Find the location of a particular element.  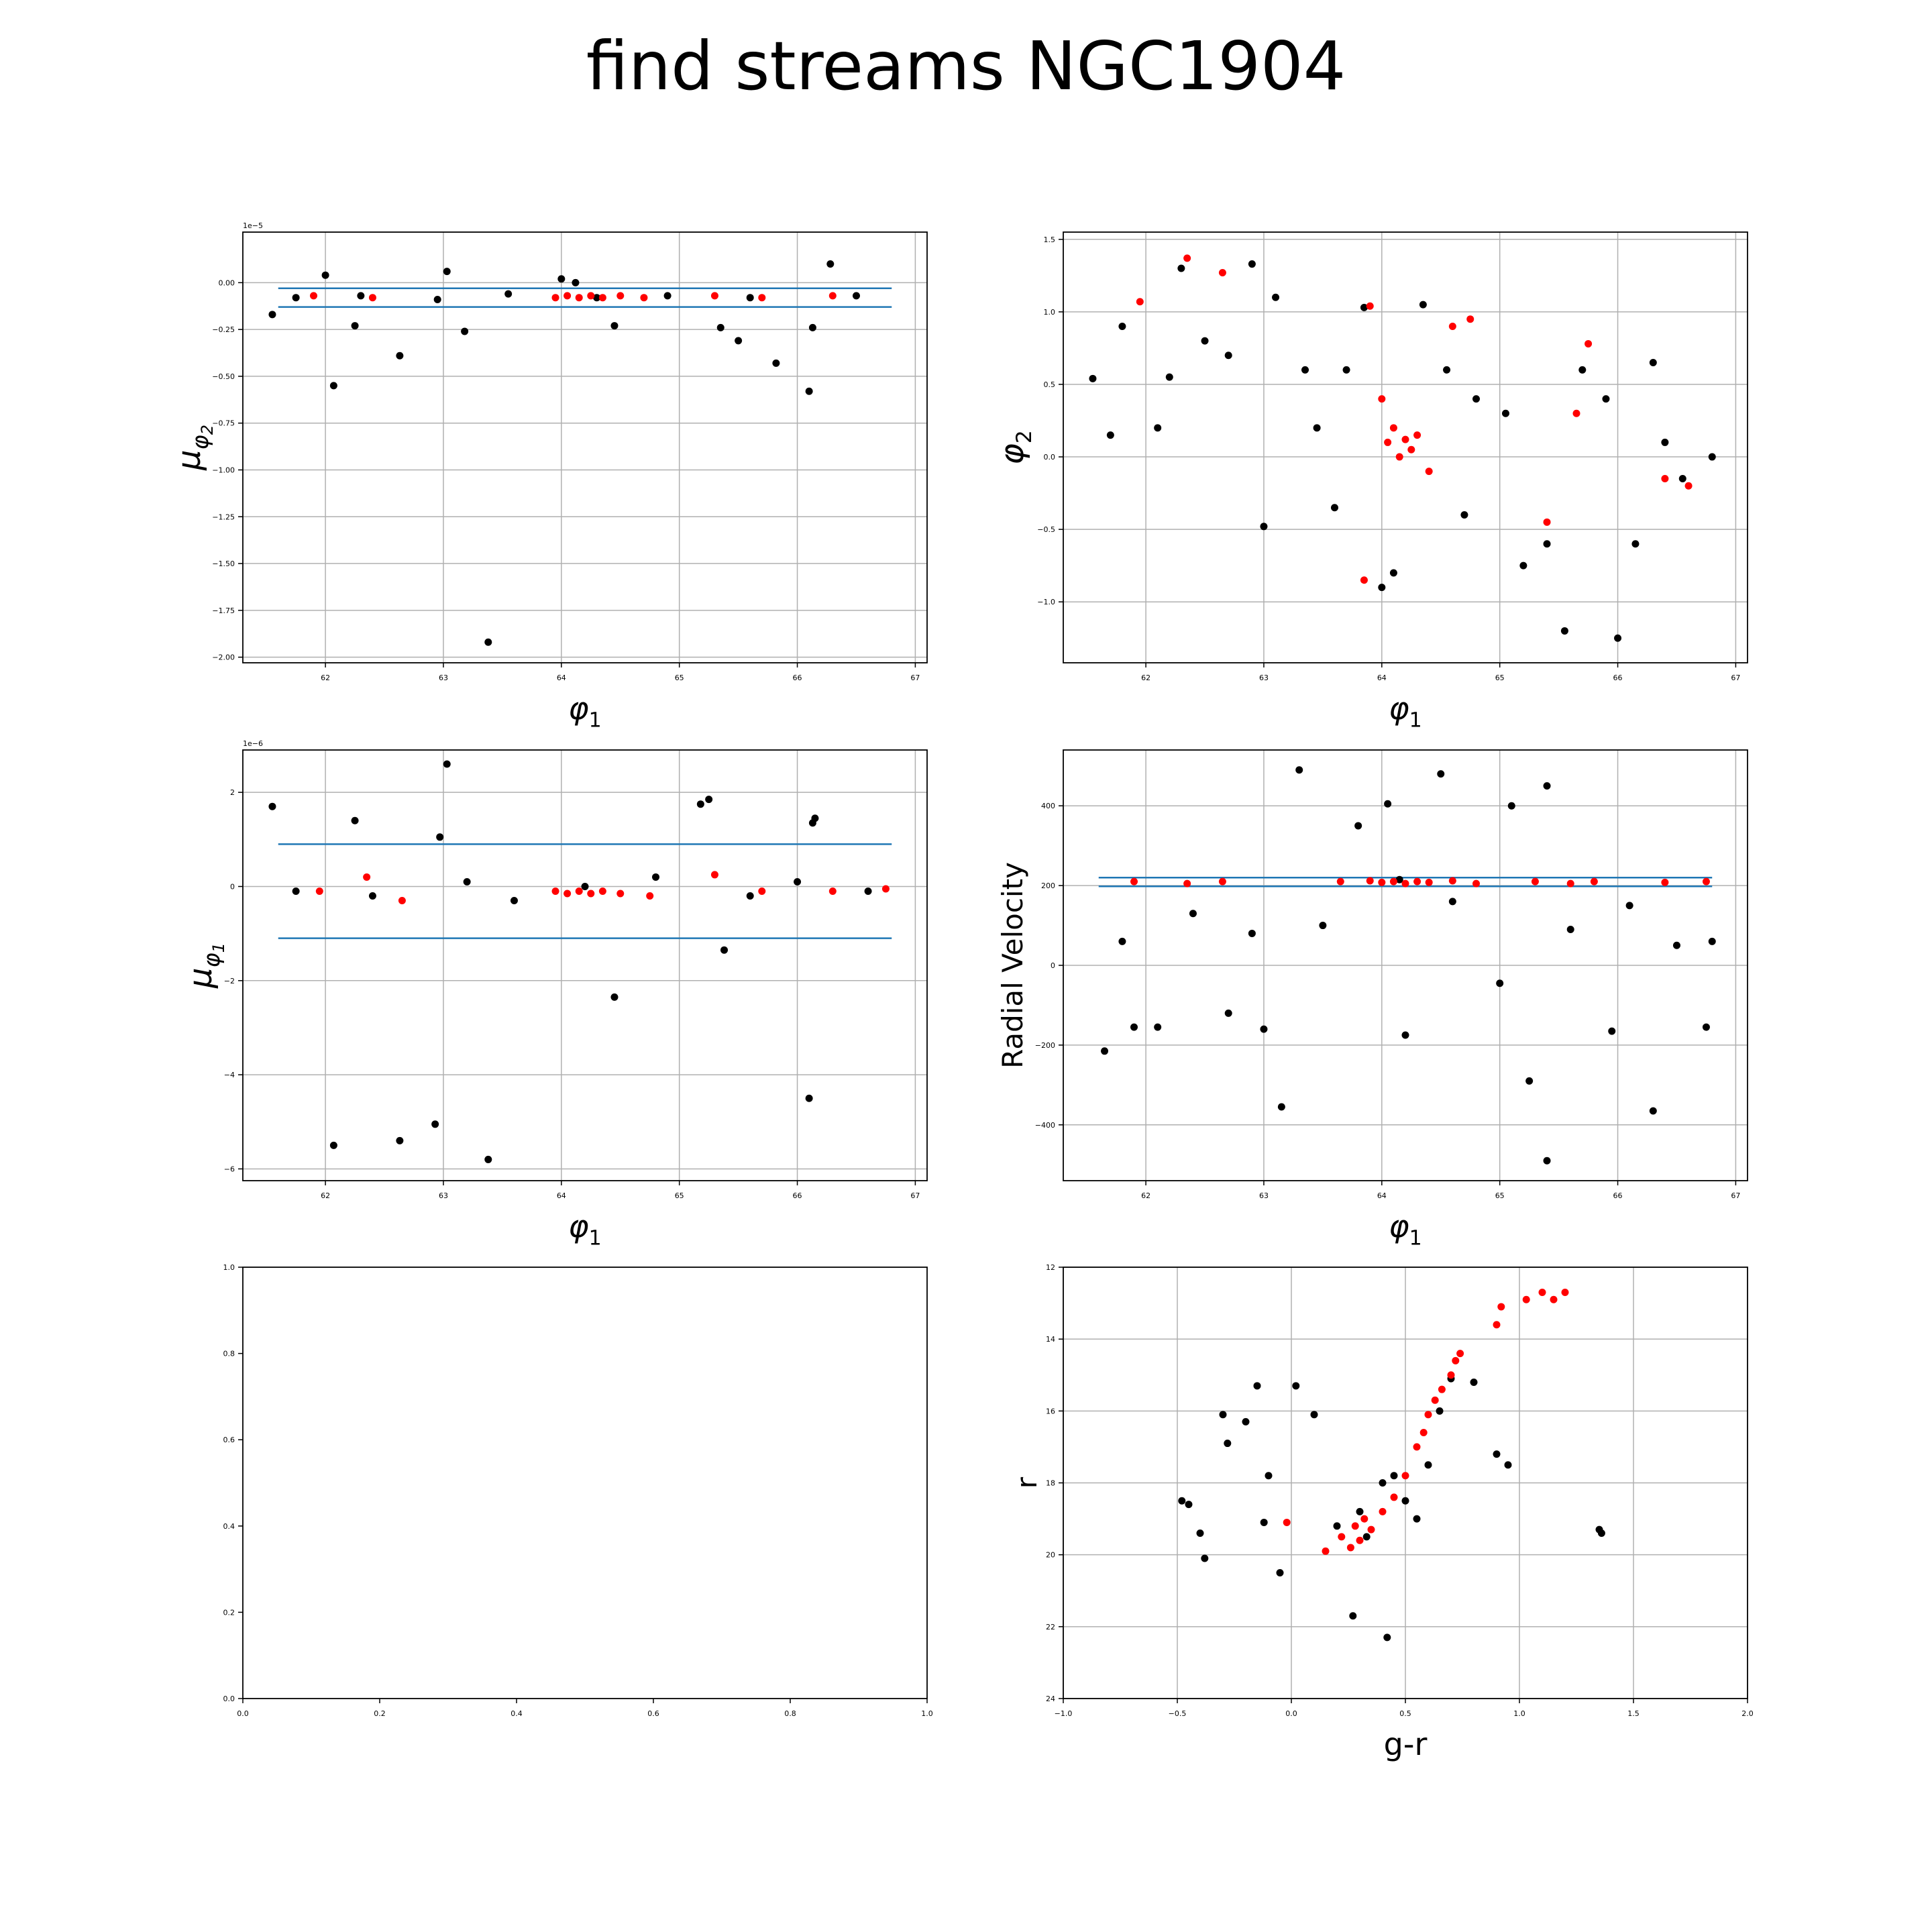

y-tick-label: 14 is located at coordinates (1050, 1339).